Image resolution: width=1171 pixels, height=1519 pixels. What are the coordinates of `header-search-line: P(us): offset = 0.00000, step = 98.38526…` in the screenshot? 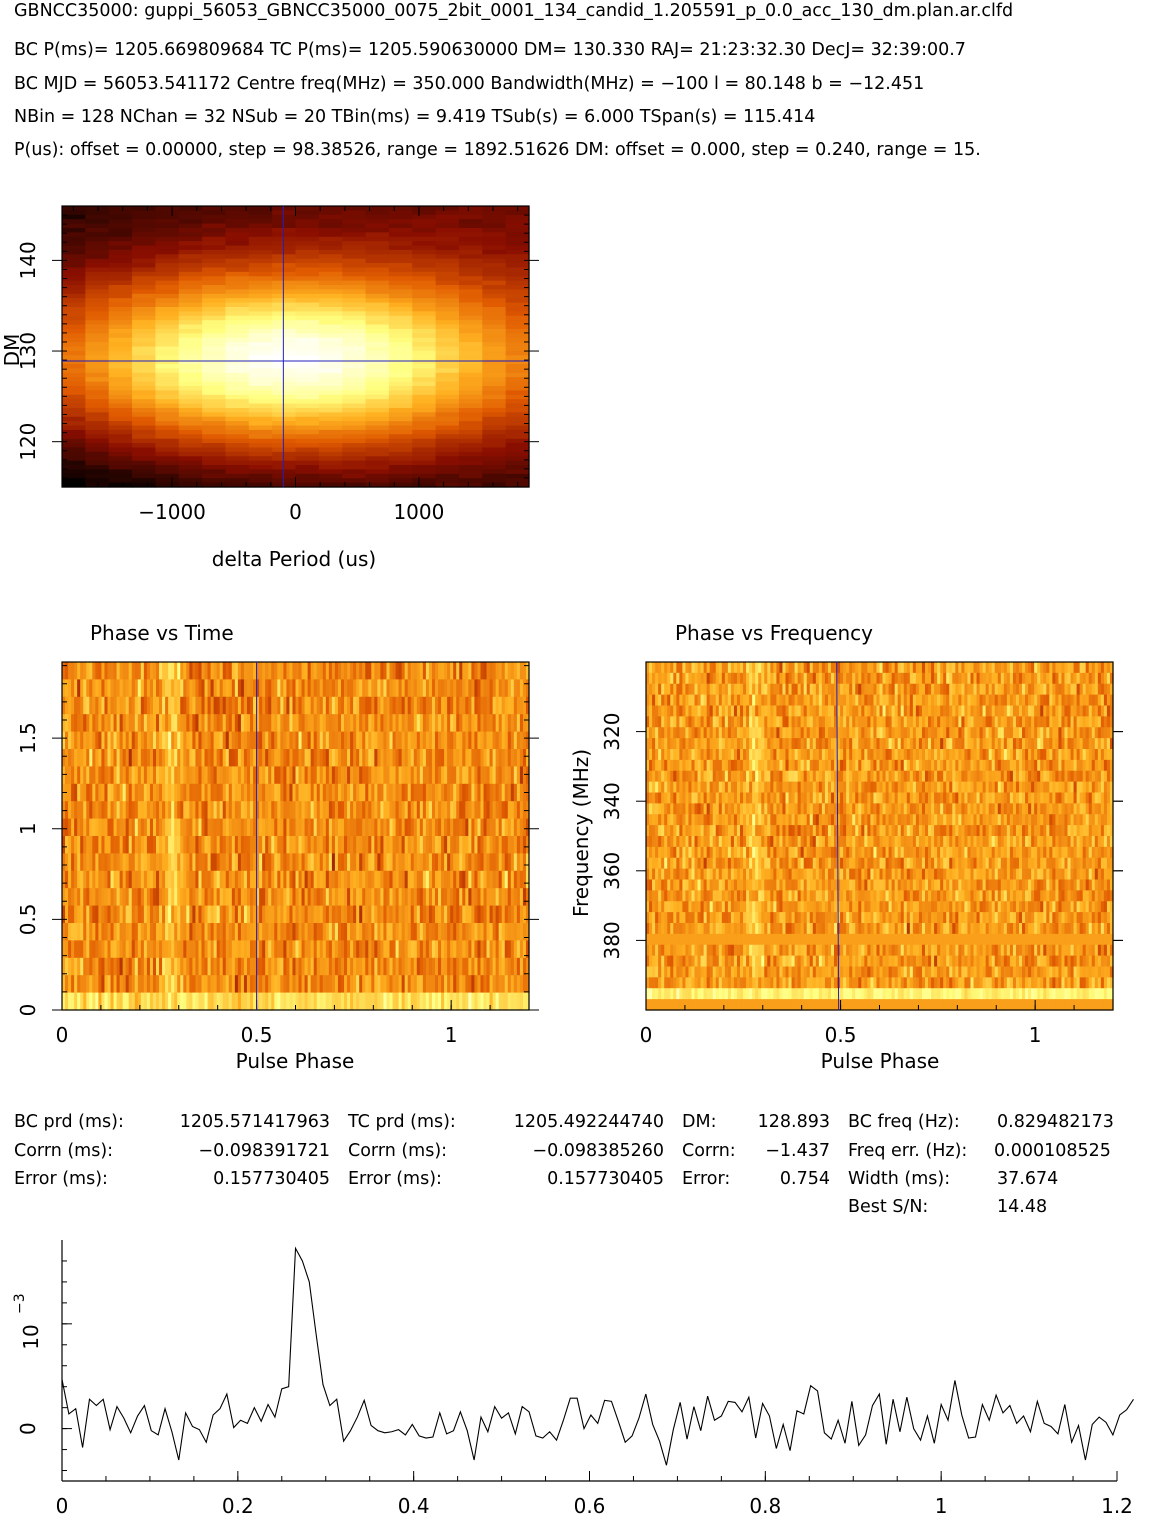 It's located at (497, 150).